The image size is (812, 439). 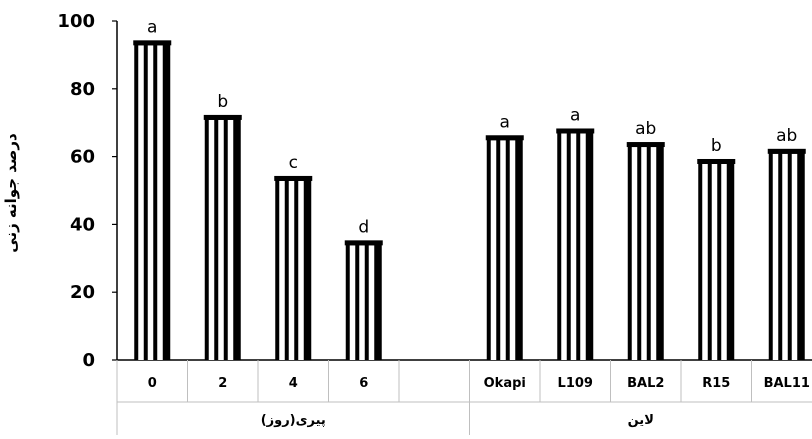 What do you see at coordinates (505, 383) in the screenshot?
I see `x-tick-label: Okapi` at bounding box center [505, 383].